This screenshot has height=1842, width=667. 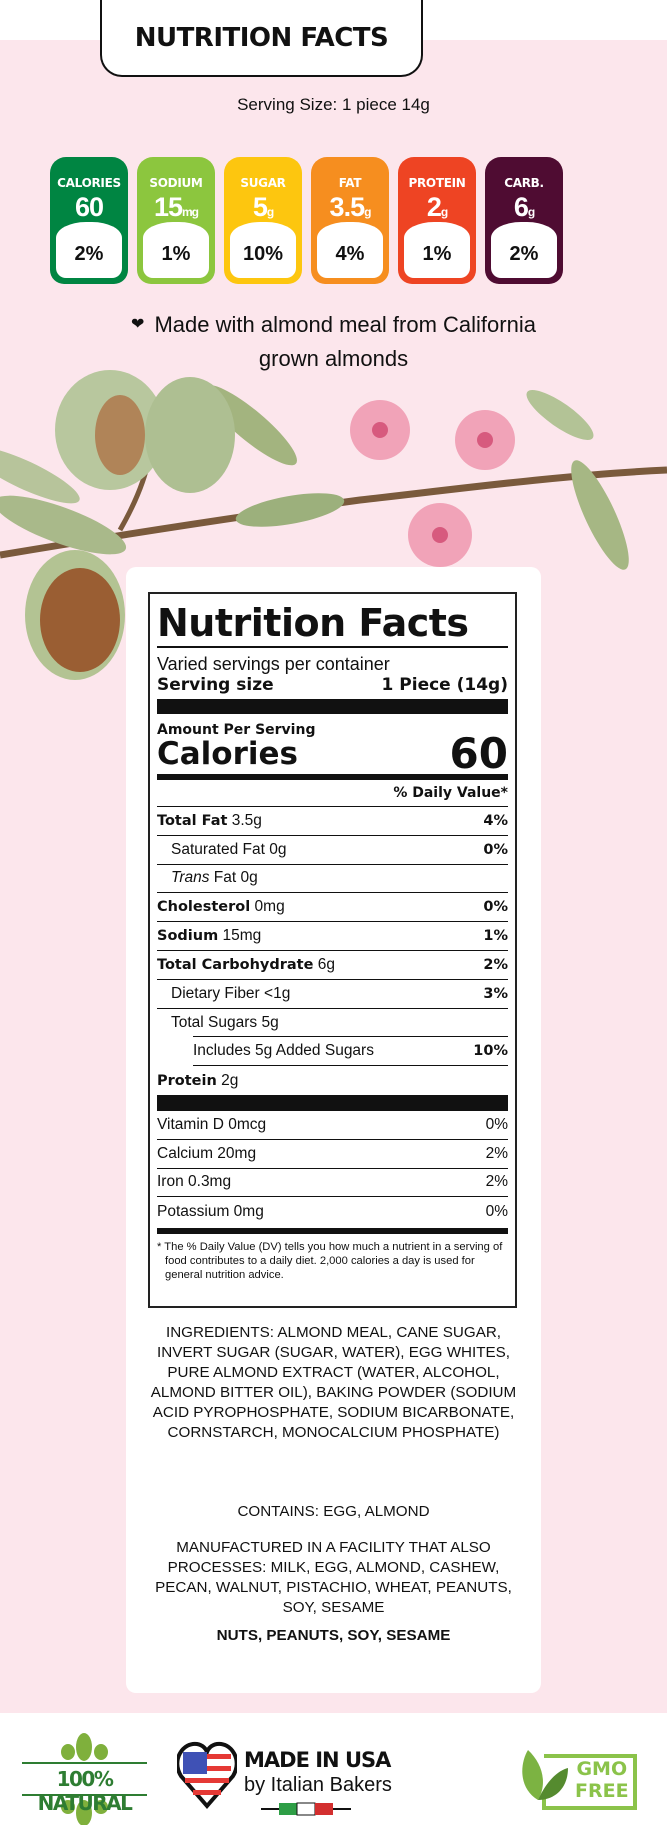 I want to click on allergens-bold: NUTS, PEANUTS, SOY, SESAME, so click(x=333, y=1635).